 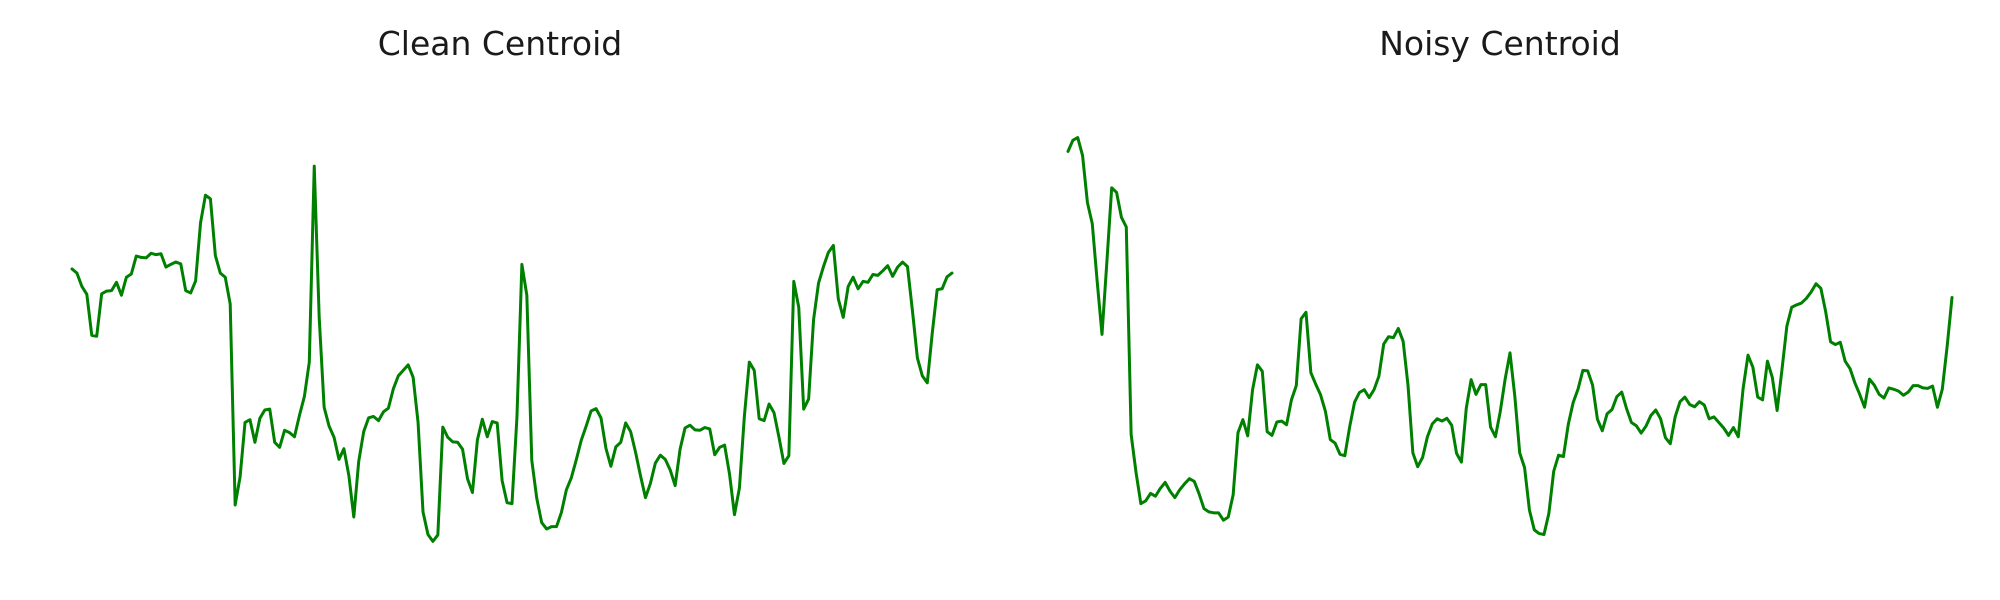 What do you see at coordinates (500, 43) in the screenshot?
I see `chart-title-clean: Clean Centroid` at bounding box center [500, 43].